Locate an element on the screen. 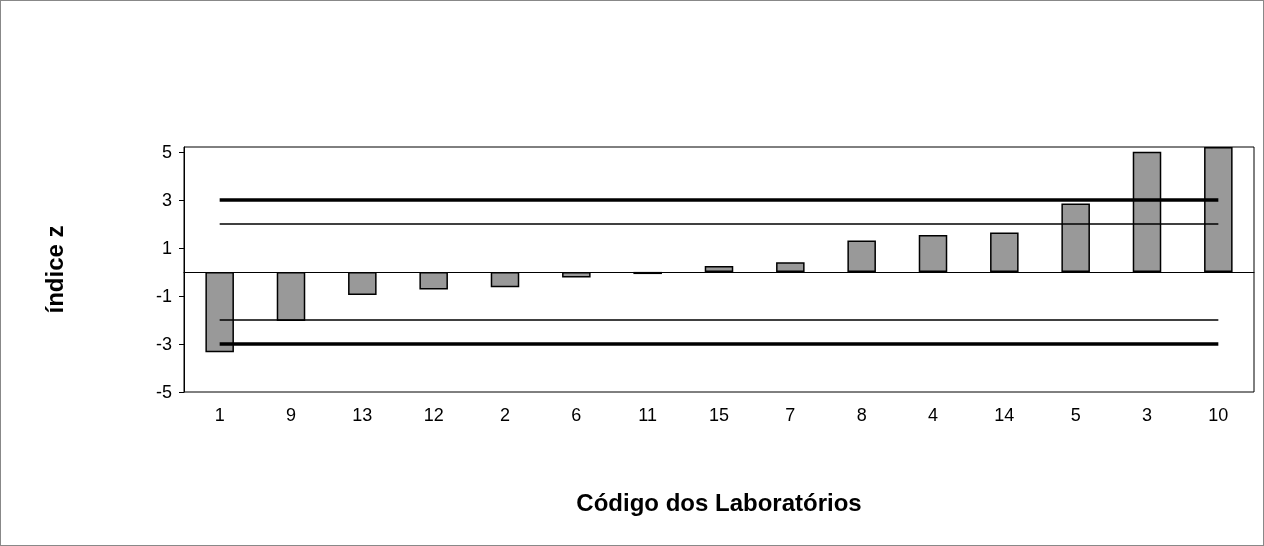  x-tick-label: 4 is located at coordinates (933, 415).